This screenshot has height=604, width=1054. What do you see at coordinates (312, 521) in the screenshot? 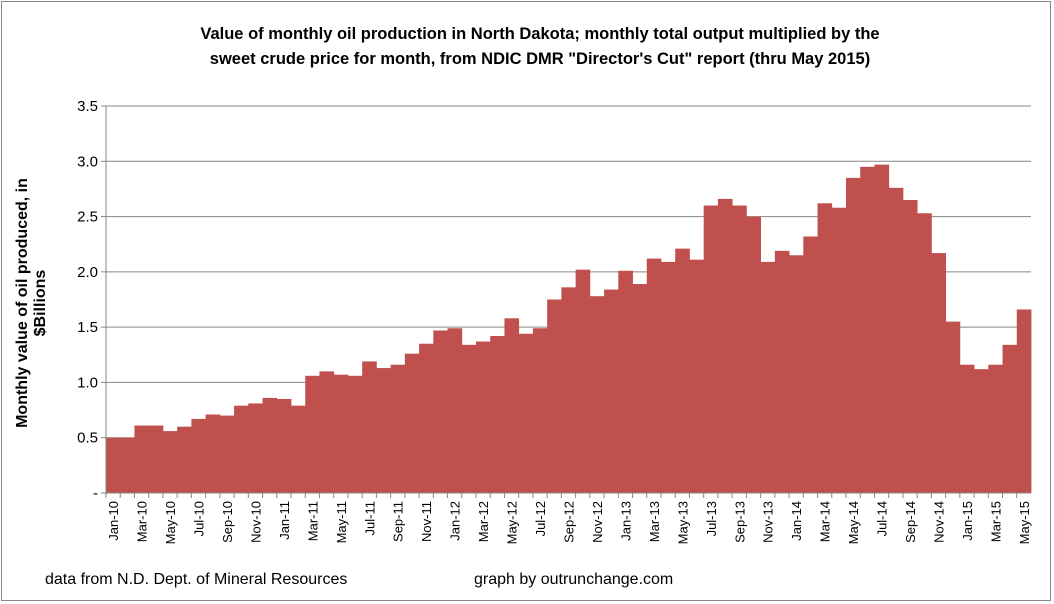
I see `x-tick-label: Mar-11` at bounding box center [312, 521].